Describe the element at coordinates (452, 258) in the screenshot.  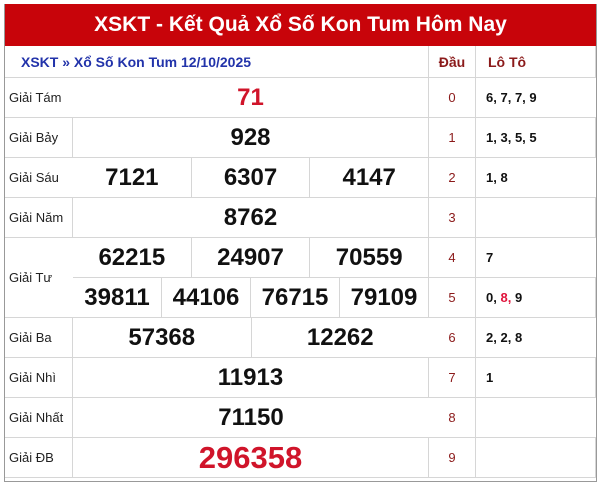
I see `dau-cell: 4` at that location.